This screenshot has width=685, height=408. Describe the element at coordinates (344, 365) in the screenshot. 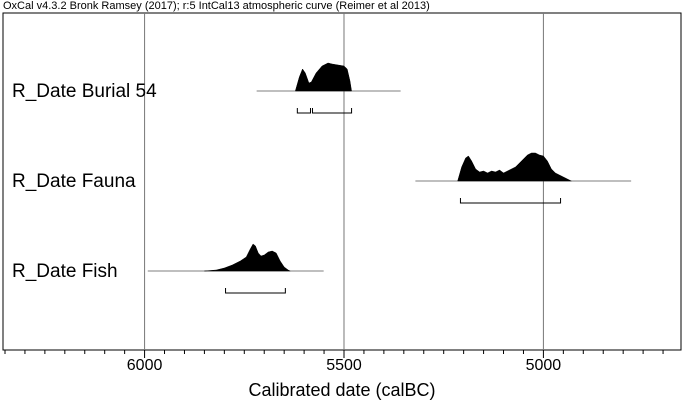

I see `x-tick-label: 5500` at that location.